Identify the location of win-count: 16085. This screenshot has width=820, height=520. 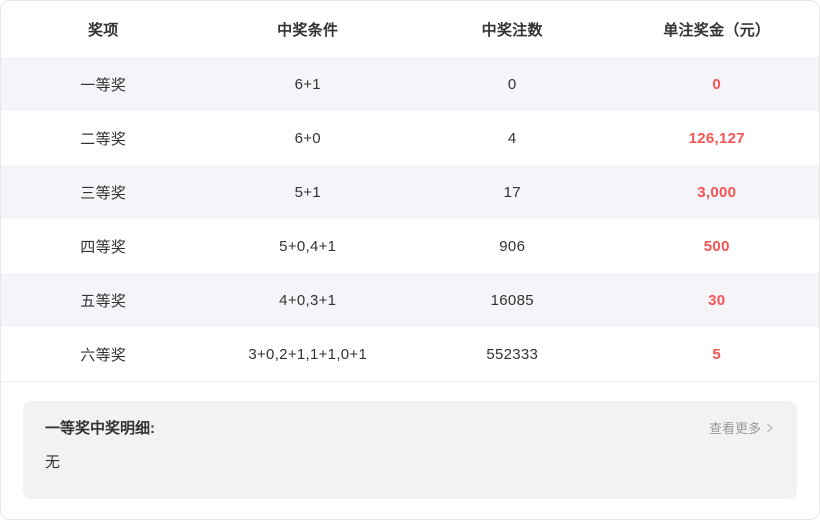
(512, 300).